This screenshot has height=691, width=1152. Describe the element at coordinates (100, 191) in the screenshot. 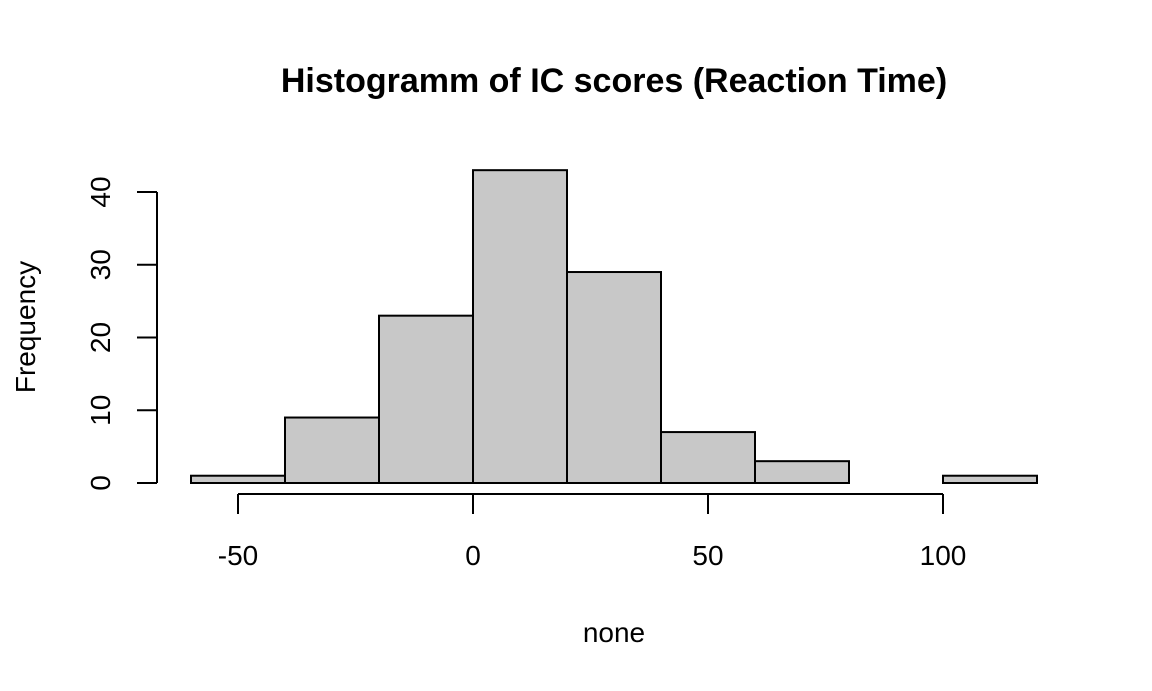

I see `y-tick-label: 40` at that location.